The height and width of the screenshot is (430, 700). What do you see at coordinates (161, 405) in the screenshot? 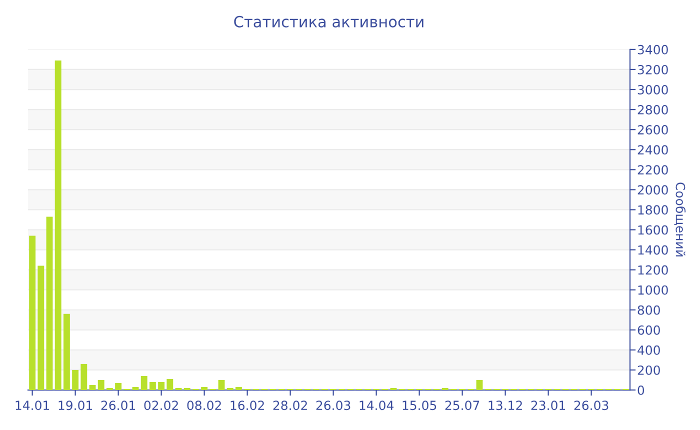
I see `x-tick-label: 02.02` at bounding box center [161, 405].